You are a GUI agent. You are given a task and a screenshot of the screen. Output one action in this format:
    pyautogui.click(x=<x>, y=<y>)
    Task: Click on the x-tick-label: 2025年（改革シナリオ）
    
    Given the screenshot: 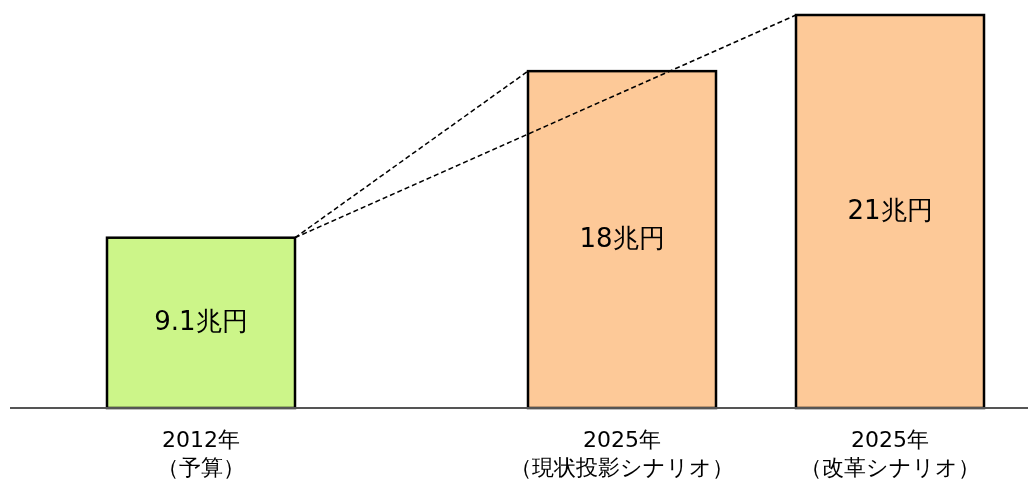 What is the action you would take?
    pyautogui.click(x=890, y=453)
    